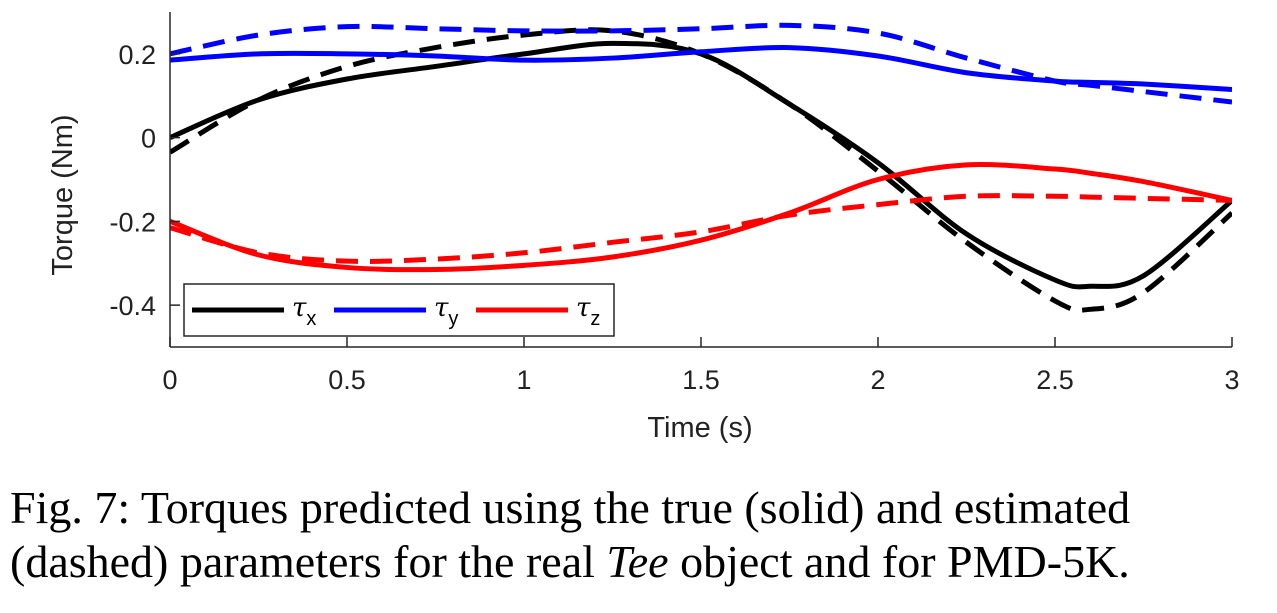  Describe the element at coordinates (148, 139) in the screenshot. I see `y-tick-label: 0` at that location.